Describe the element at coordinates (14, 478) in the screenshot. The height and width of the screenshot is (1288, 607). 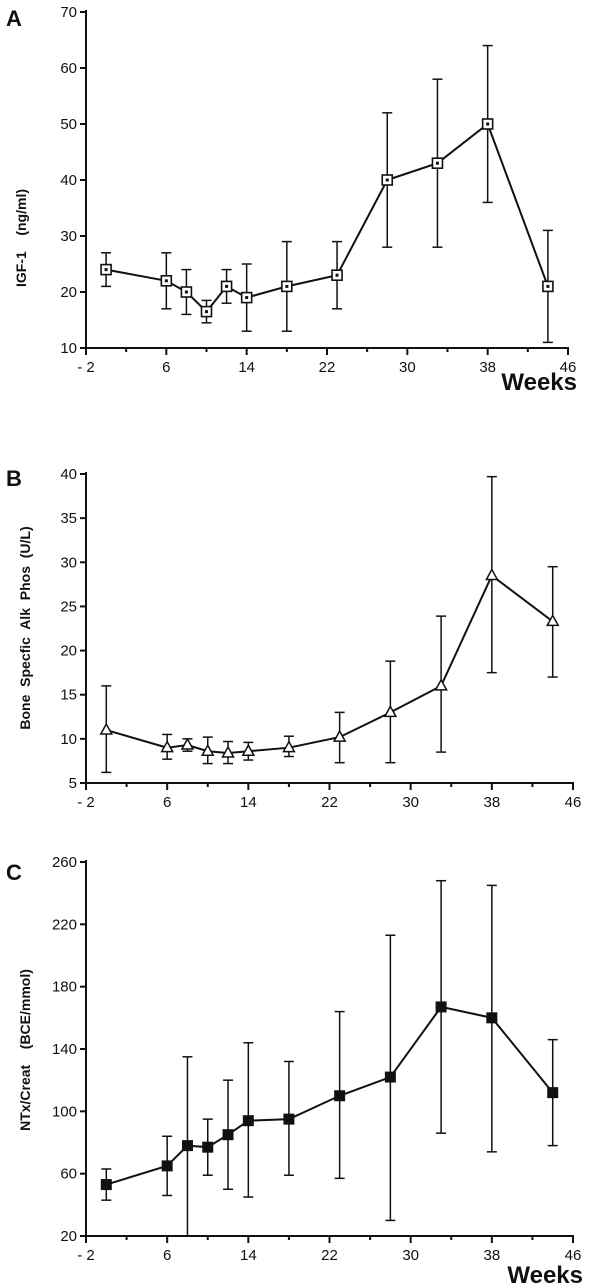
I see `panel-label: B` at that location.